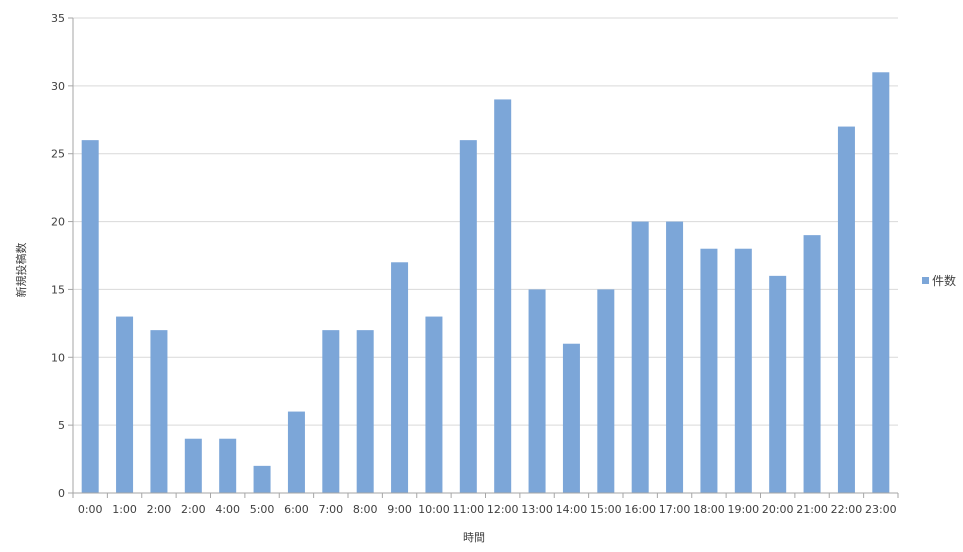 This screenshot has width=963, height=552. Describe the element at coordinates (709, 509) in the screenshot. I see `x-tick-label: 18:00` at that location.